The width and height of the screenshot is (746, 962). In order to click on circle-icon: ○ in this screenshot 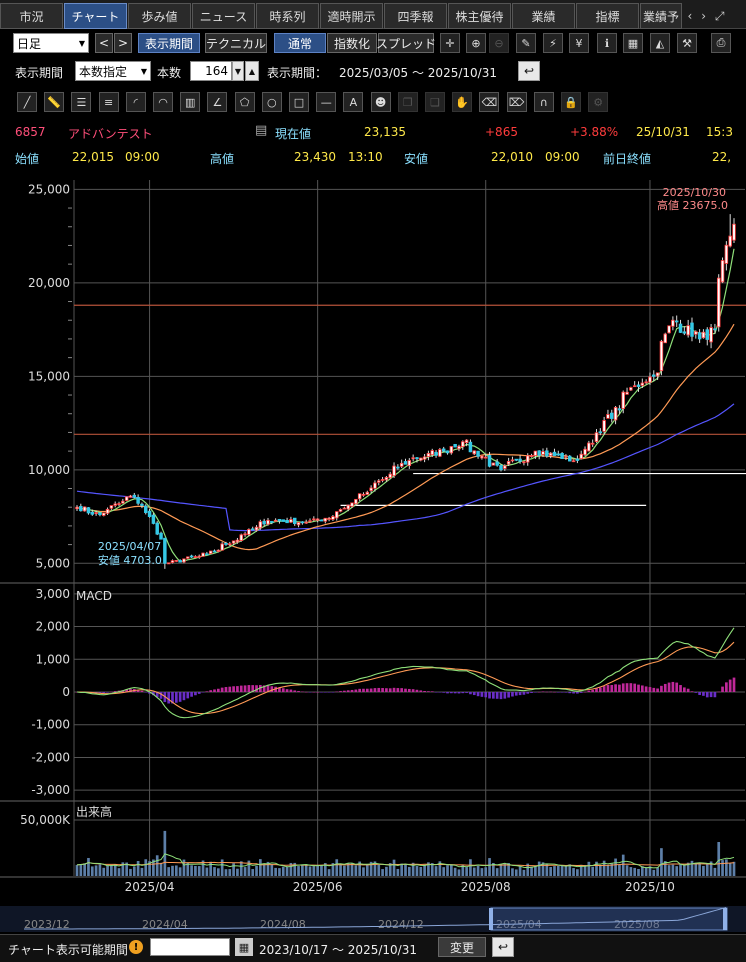, I will do `click(271, 102)`.